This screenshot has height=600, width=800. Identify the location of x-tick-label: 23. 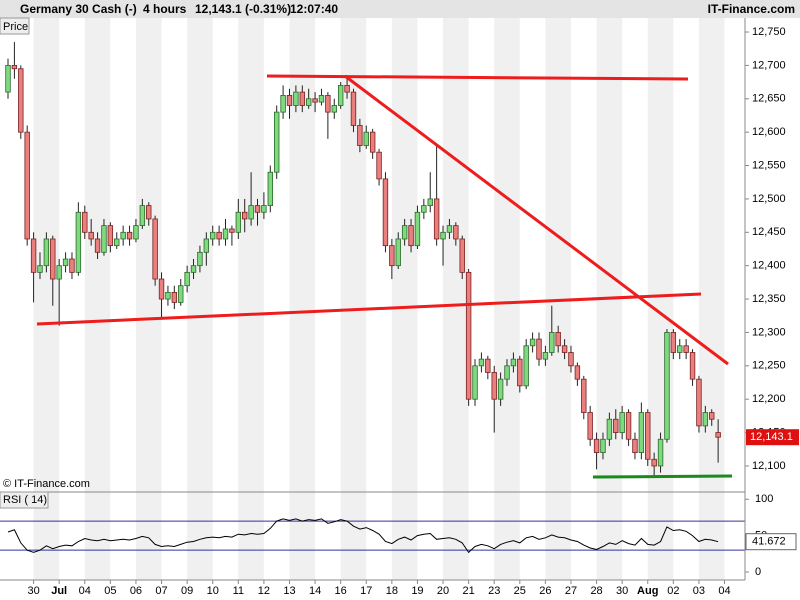
(494, 591).